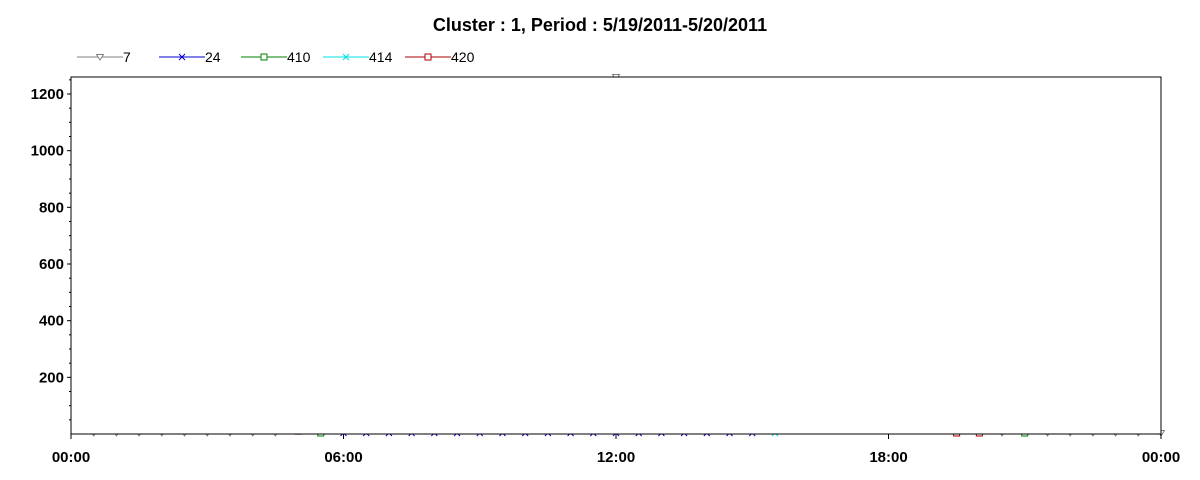 The image size is (1200, 480). Describe the element at coordinates (381, 57) in the screenshot. I see `legend-label: 414` at that location.